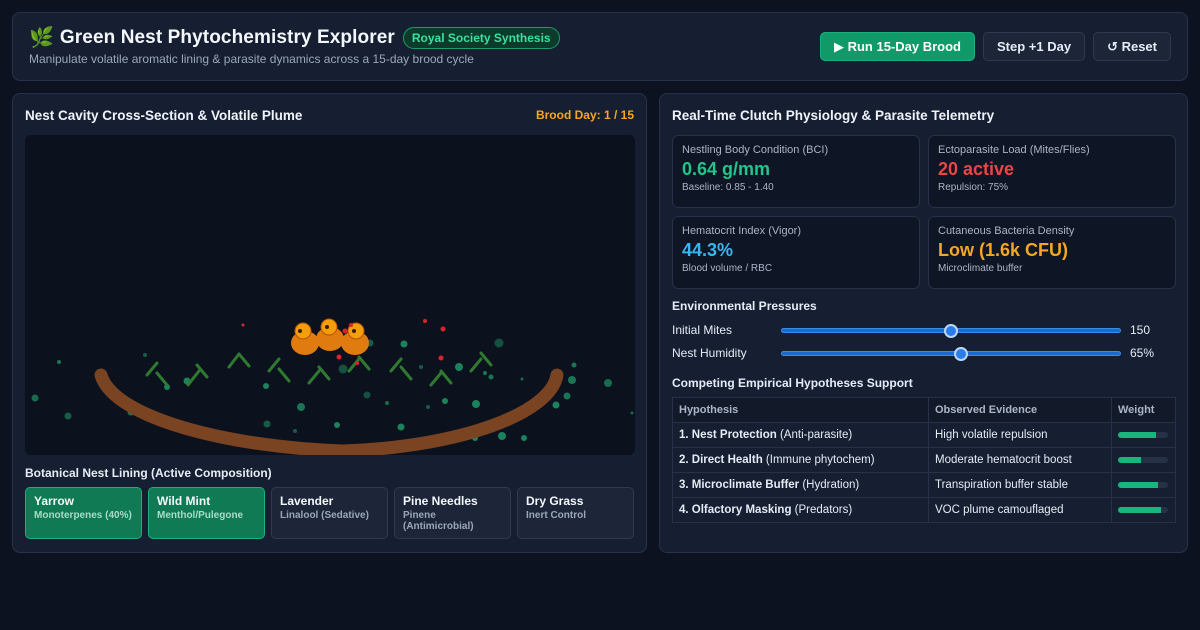 This screenshot has width=1200, height=630. What do you see at coordinates (200, 515) in the screenshot?
I see `chip-compound: Menthol/Pulegone` at bounding box center [200, 515].